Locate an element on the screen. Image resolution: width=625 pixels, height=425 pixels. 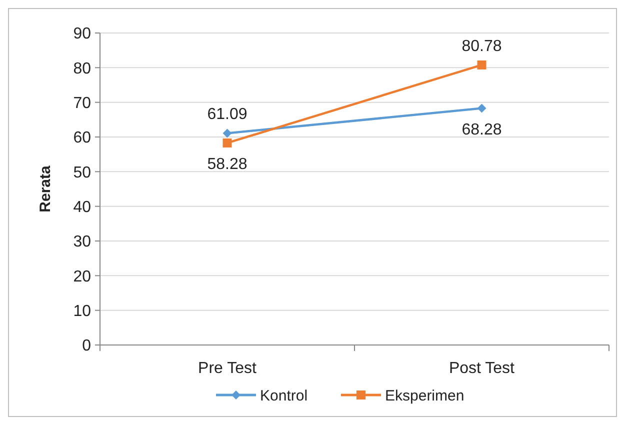
y-tick-label: 80 is located at coordinates (82, 69).